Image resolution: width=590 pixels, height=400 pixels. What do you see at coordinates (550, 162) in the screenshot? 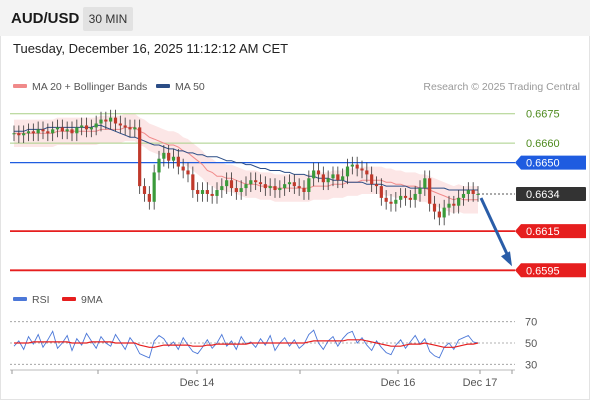
I see `level-0-6650-tag` at bounding box center [550, 162].